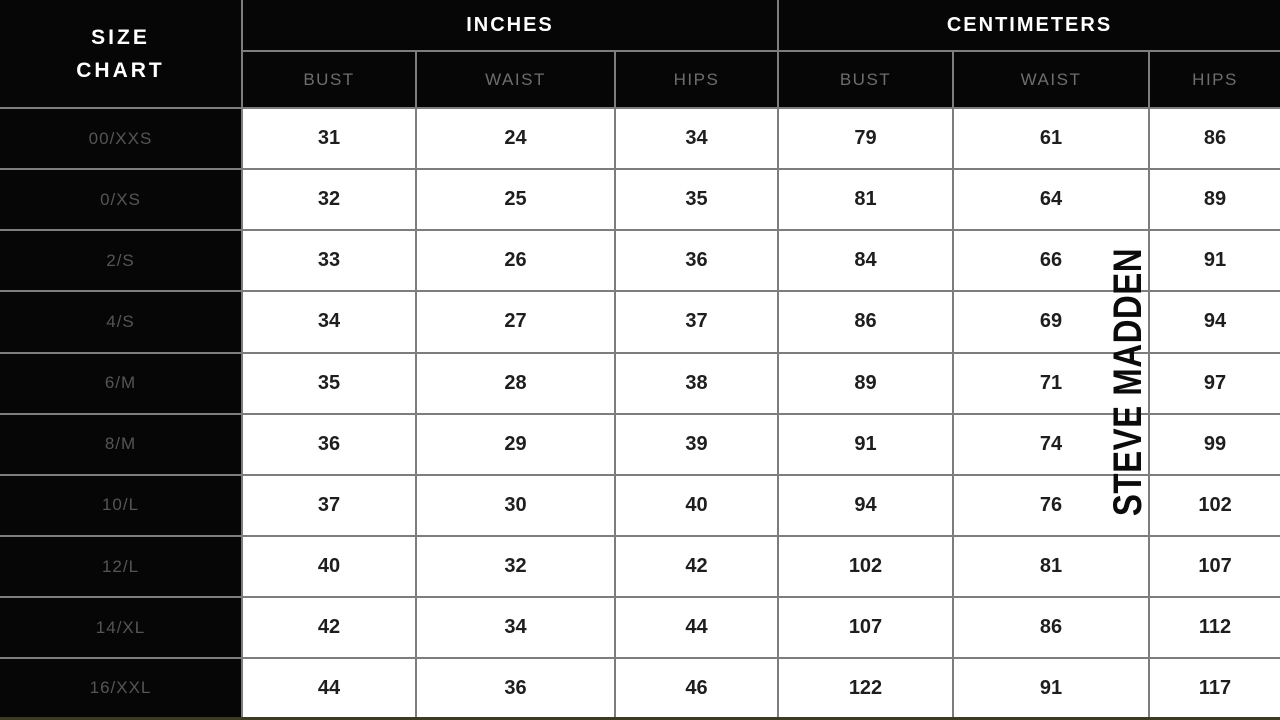 This screenshot has width=1280, height=720. What do you see at coordinates (120, 37) in the screenshot?
I see `size-chart-title-line1: SIZE` at bounding box center [120, 37].